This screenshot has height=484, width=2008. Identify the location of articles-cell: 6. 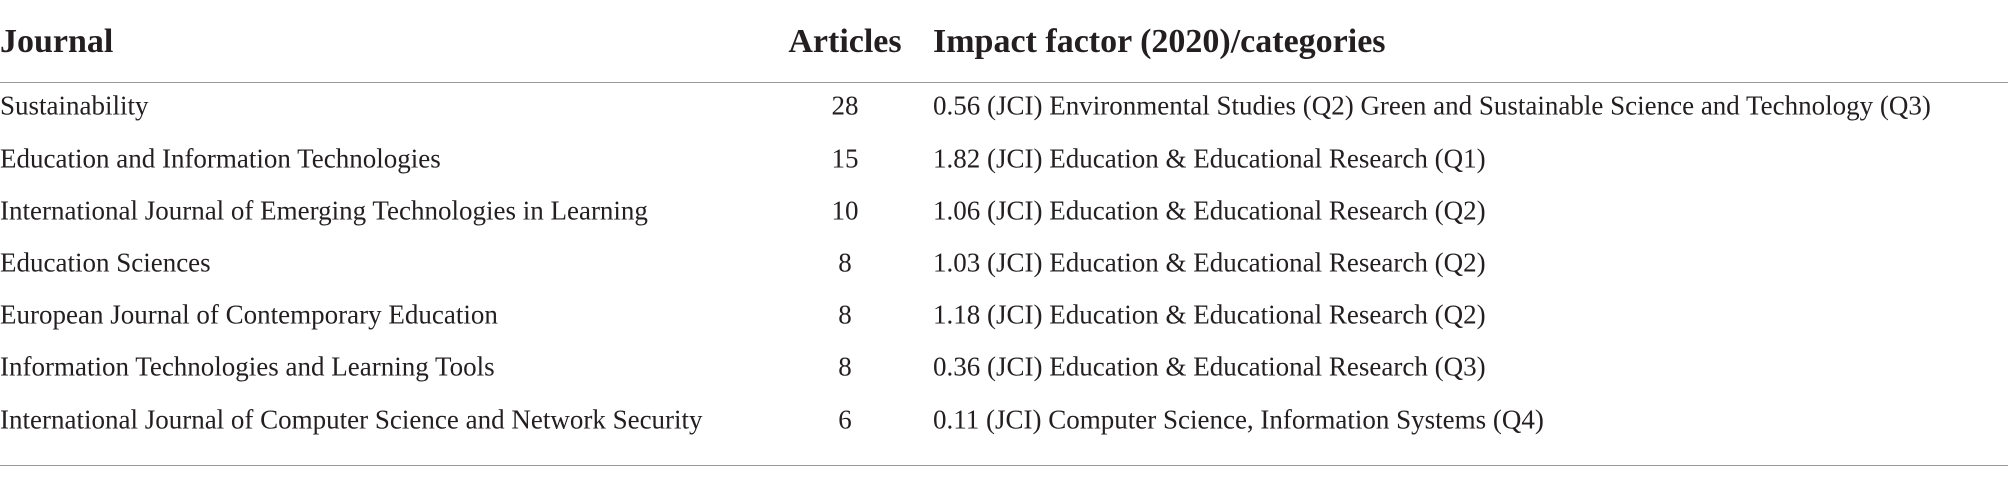
(845, 419).